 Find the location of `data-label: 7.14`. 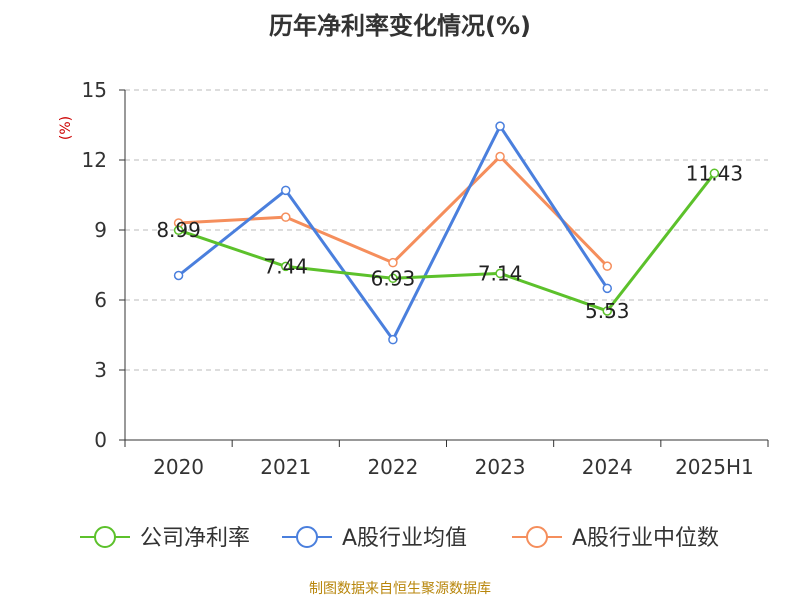

data-label: 7.14 is located at coordinates (500, 273).